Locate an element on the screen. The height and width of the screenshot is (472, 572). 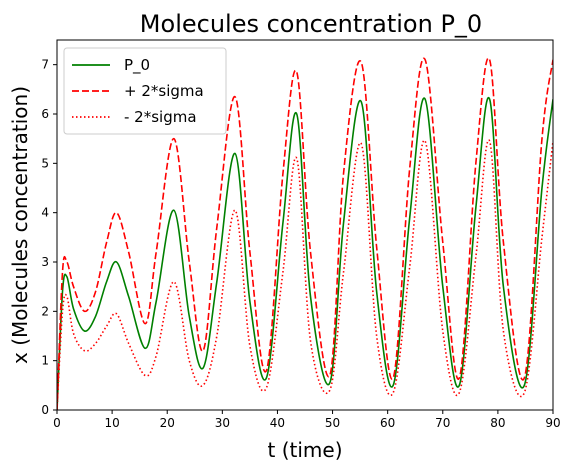
x-tick-label: 70 is located at coordinates (442, 423).